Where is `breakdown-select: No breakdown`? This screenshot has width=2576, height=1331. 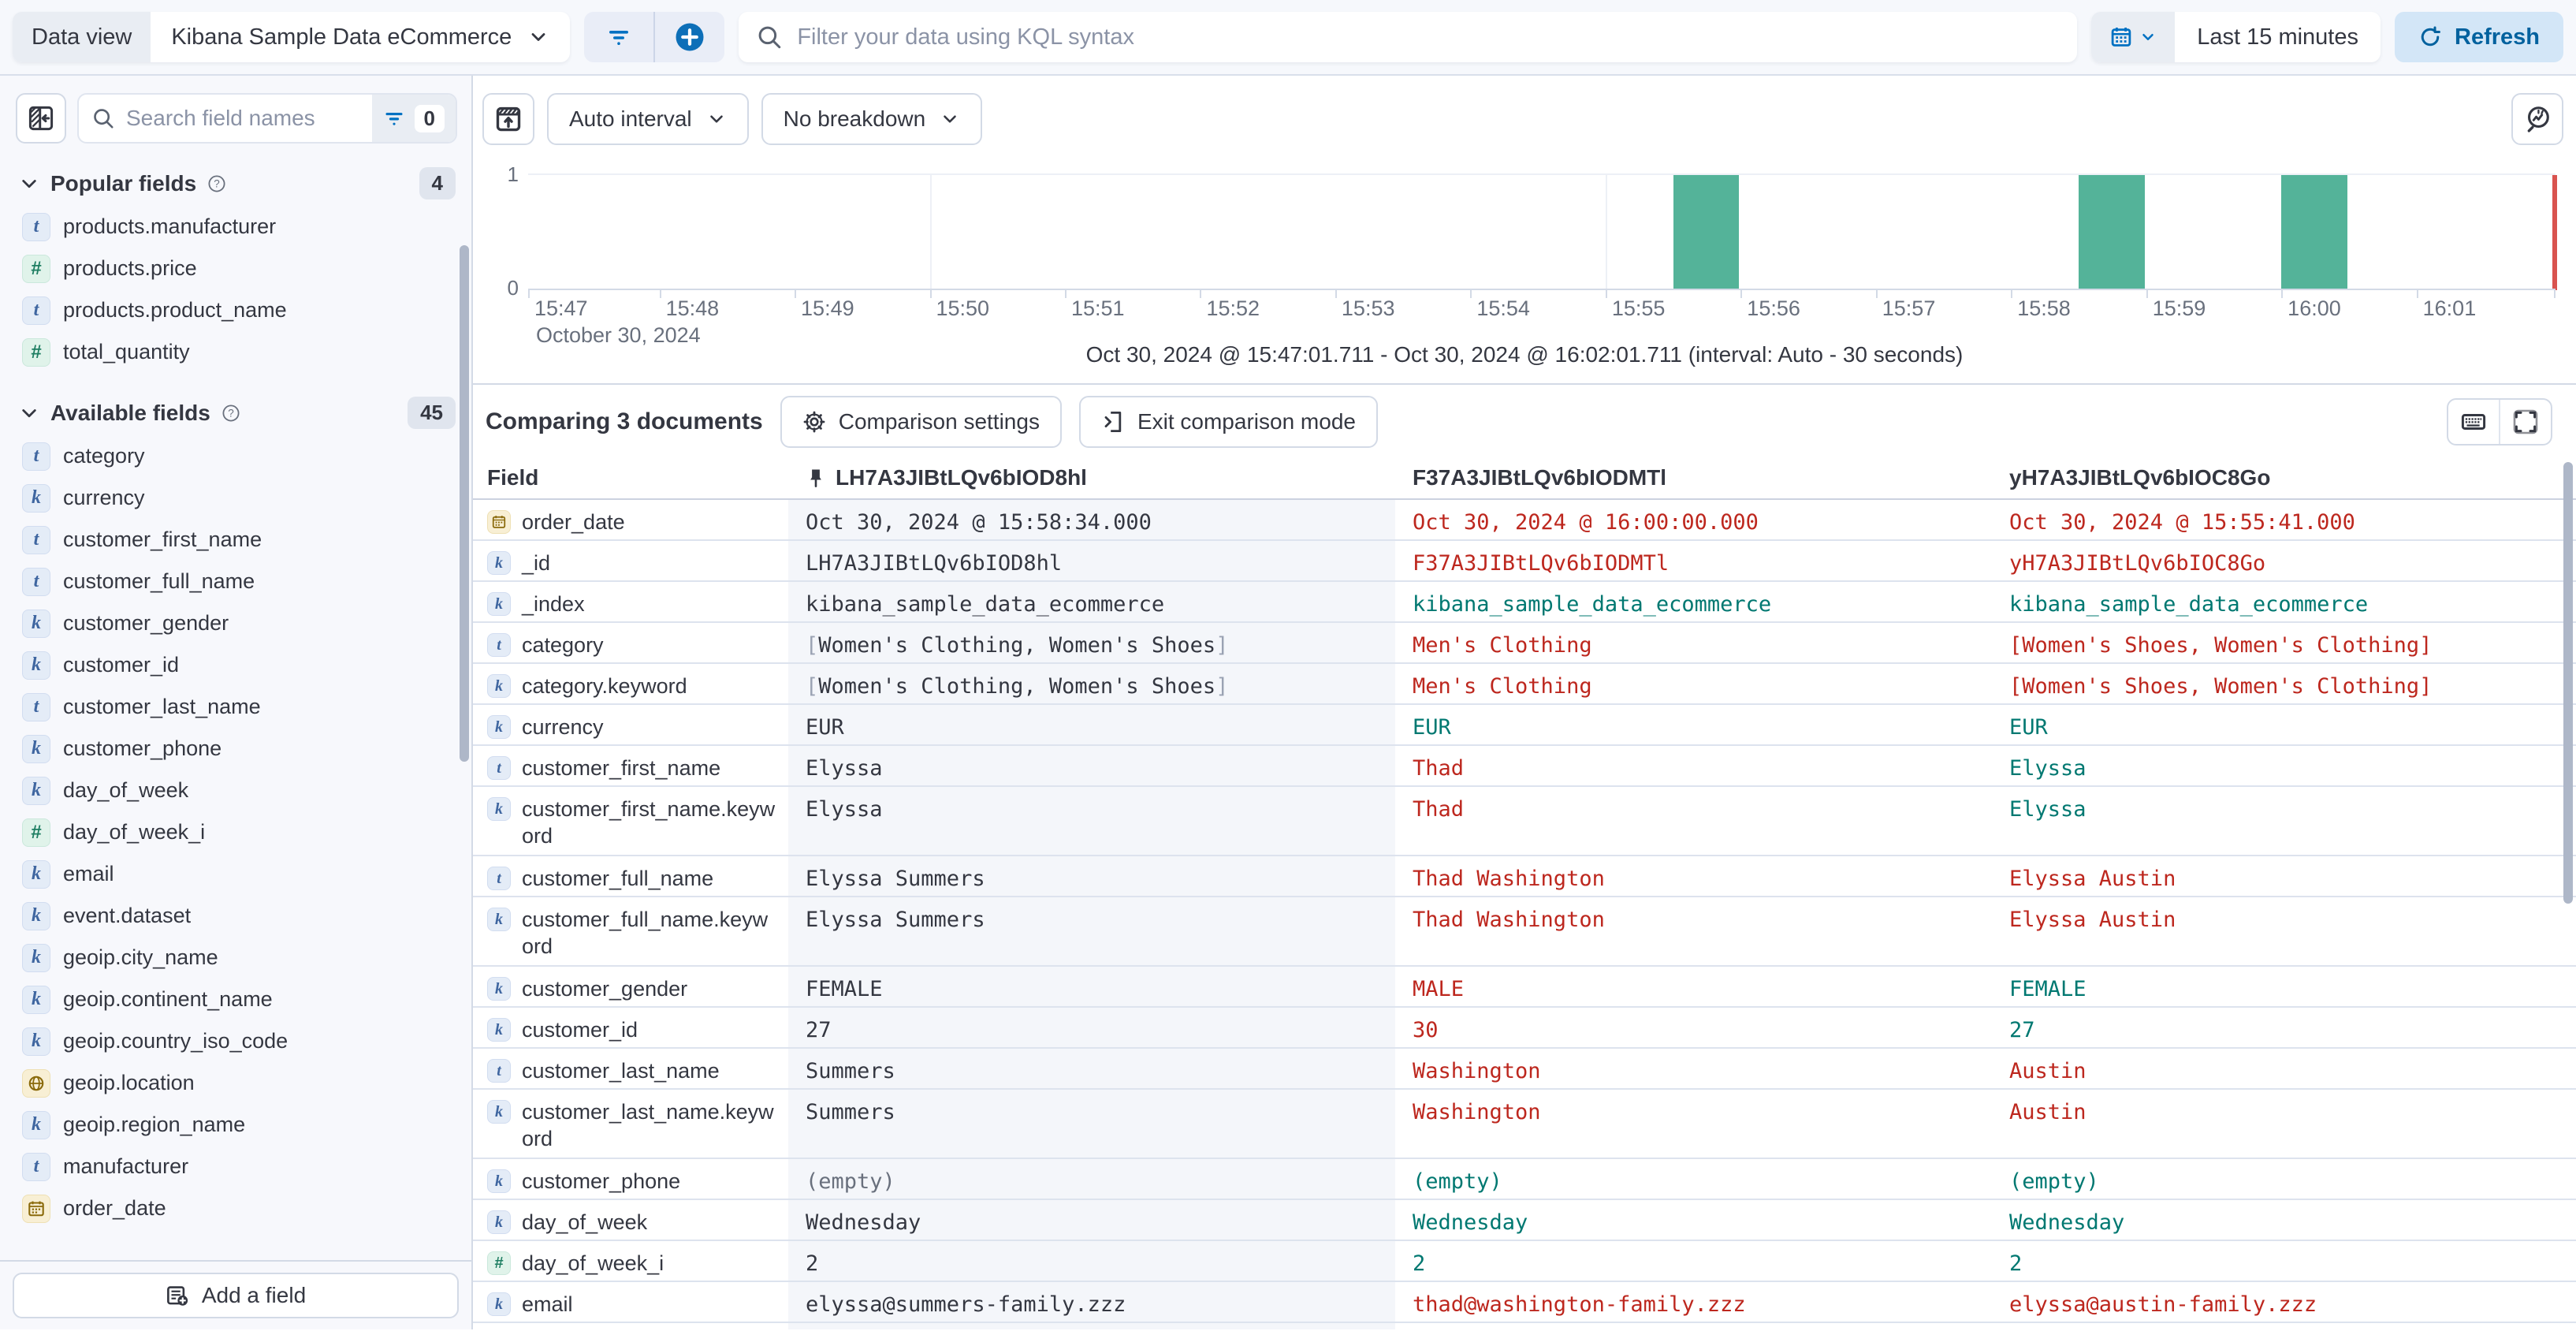
breakdown-select: No breakdown is located at coordinates (872, 119).